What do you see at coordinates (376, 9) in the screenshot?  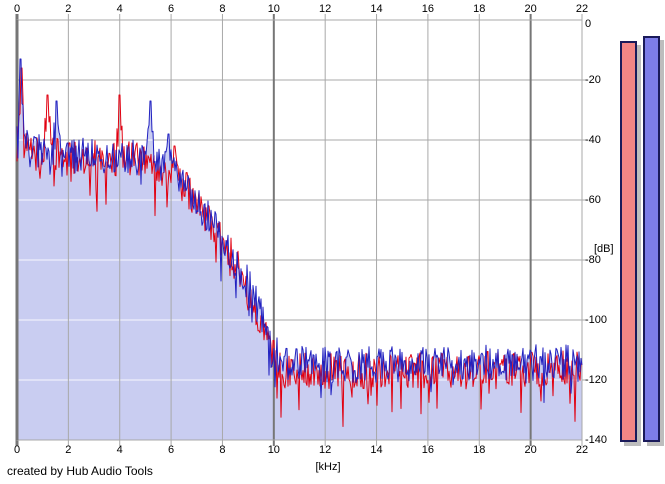 I see `x-axis-tick-label-top: 14` at bounding box center [376, 9].